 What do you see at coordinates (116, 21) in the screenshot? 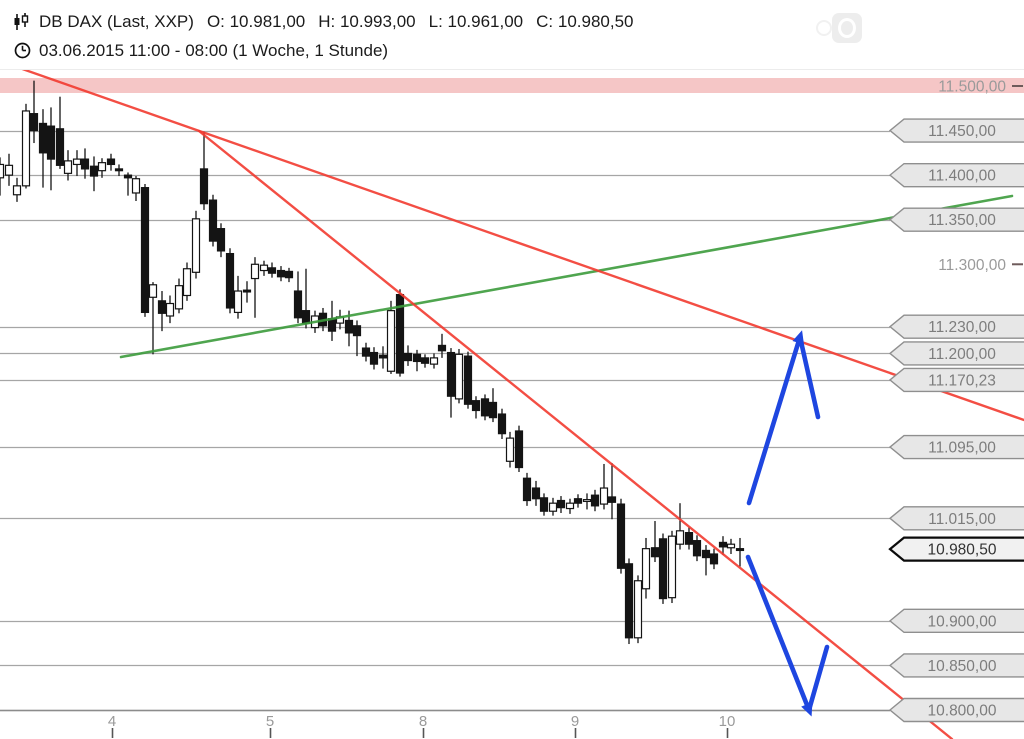
I see `instrument-title: DB DAX (Last, XXP)` at bounding box center [116, 21].